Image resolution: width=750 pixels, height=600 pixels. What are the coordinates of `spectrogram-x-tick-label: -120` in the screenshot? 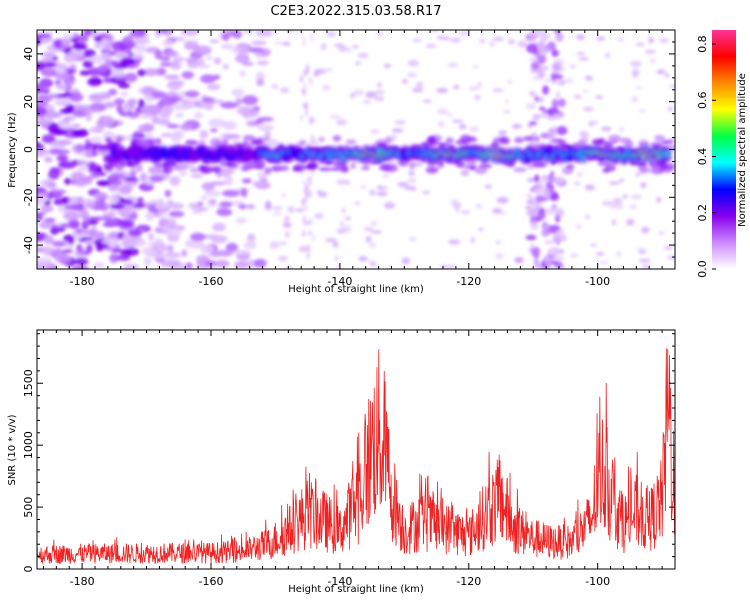 It's located at (468, 281).